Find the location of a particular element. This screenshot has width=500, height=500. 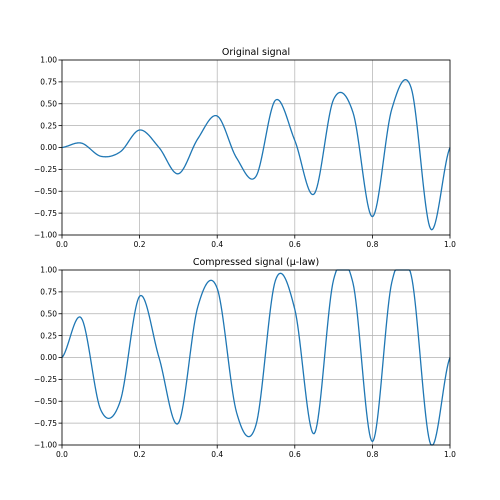

chart-title: Compressed signal (μ-law) is located at coordinates (256, 262).